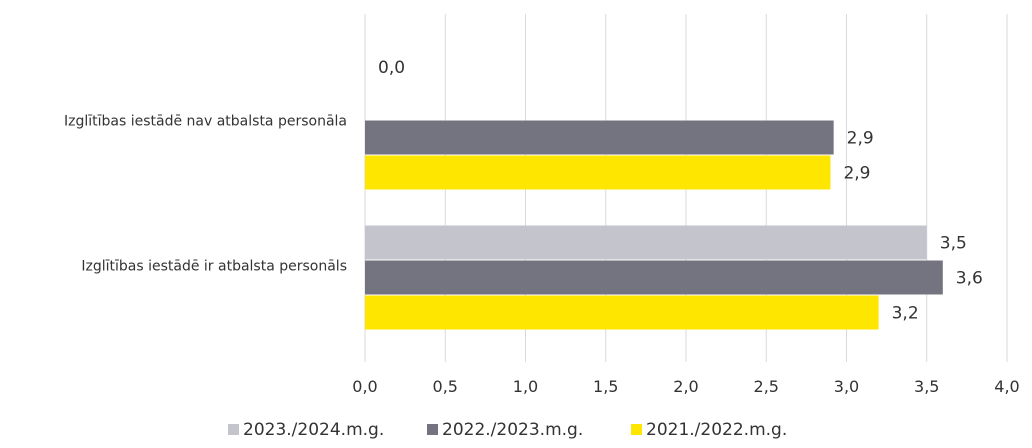  Describe the element at coordinates (926, 386) in the screenshot. I see `x-tick-label-7: 3,5` at that location.